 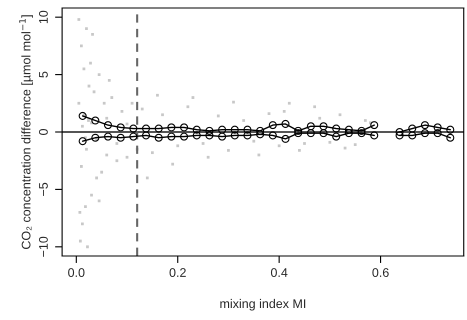 I want to click on x-axis-title: mixing index MI, so click(x=263, y=304).